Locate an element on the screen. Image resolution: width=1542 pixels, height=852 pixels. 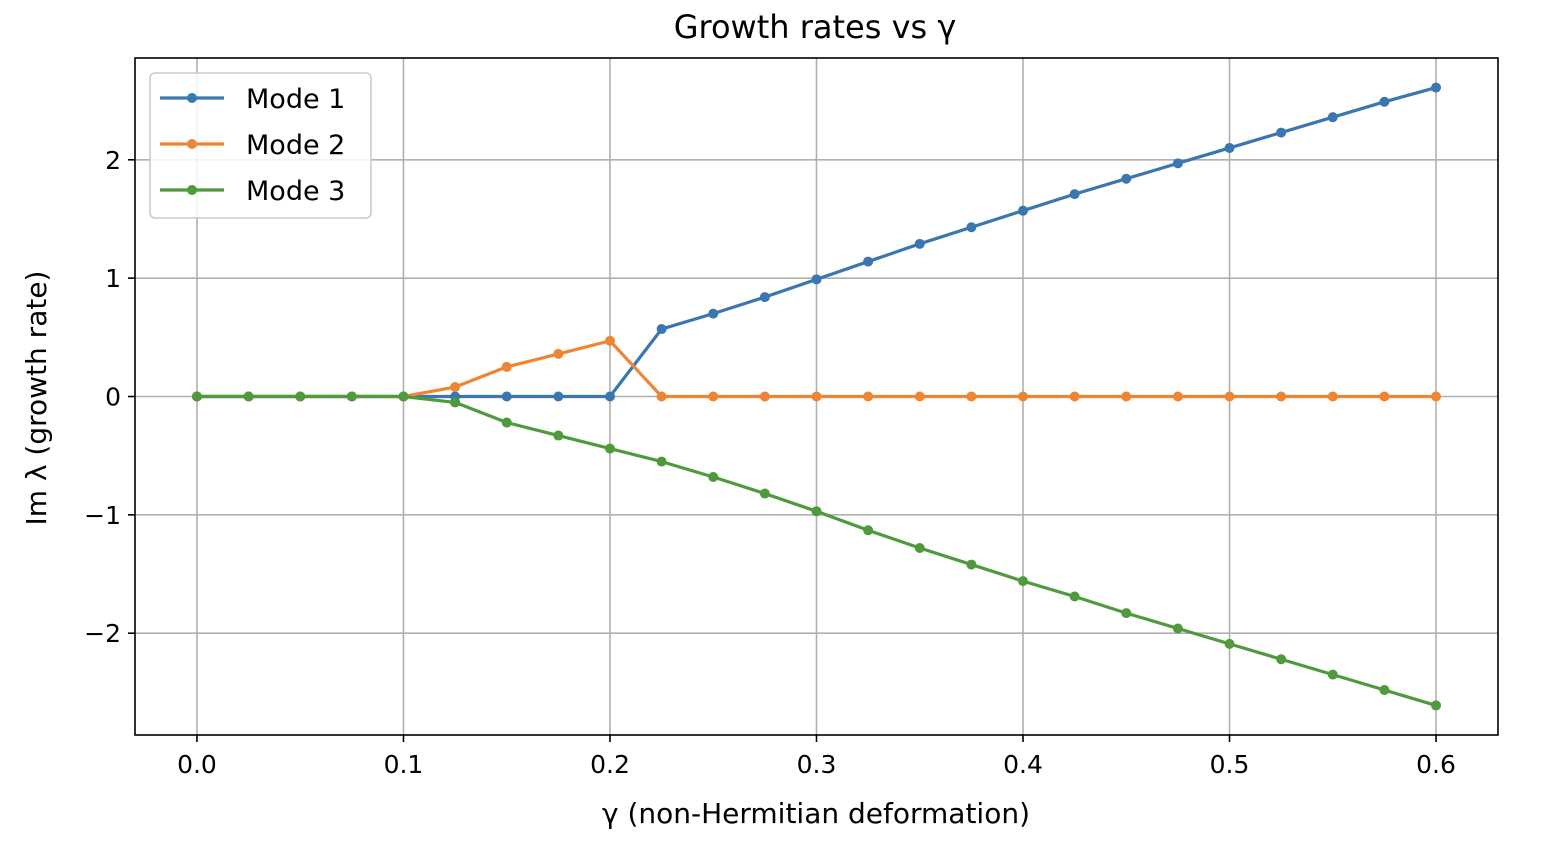
legend-entry: Mode 1 is located at coordinates (252, 99).